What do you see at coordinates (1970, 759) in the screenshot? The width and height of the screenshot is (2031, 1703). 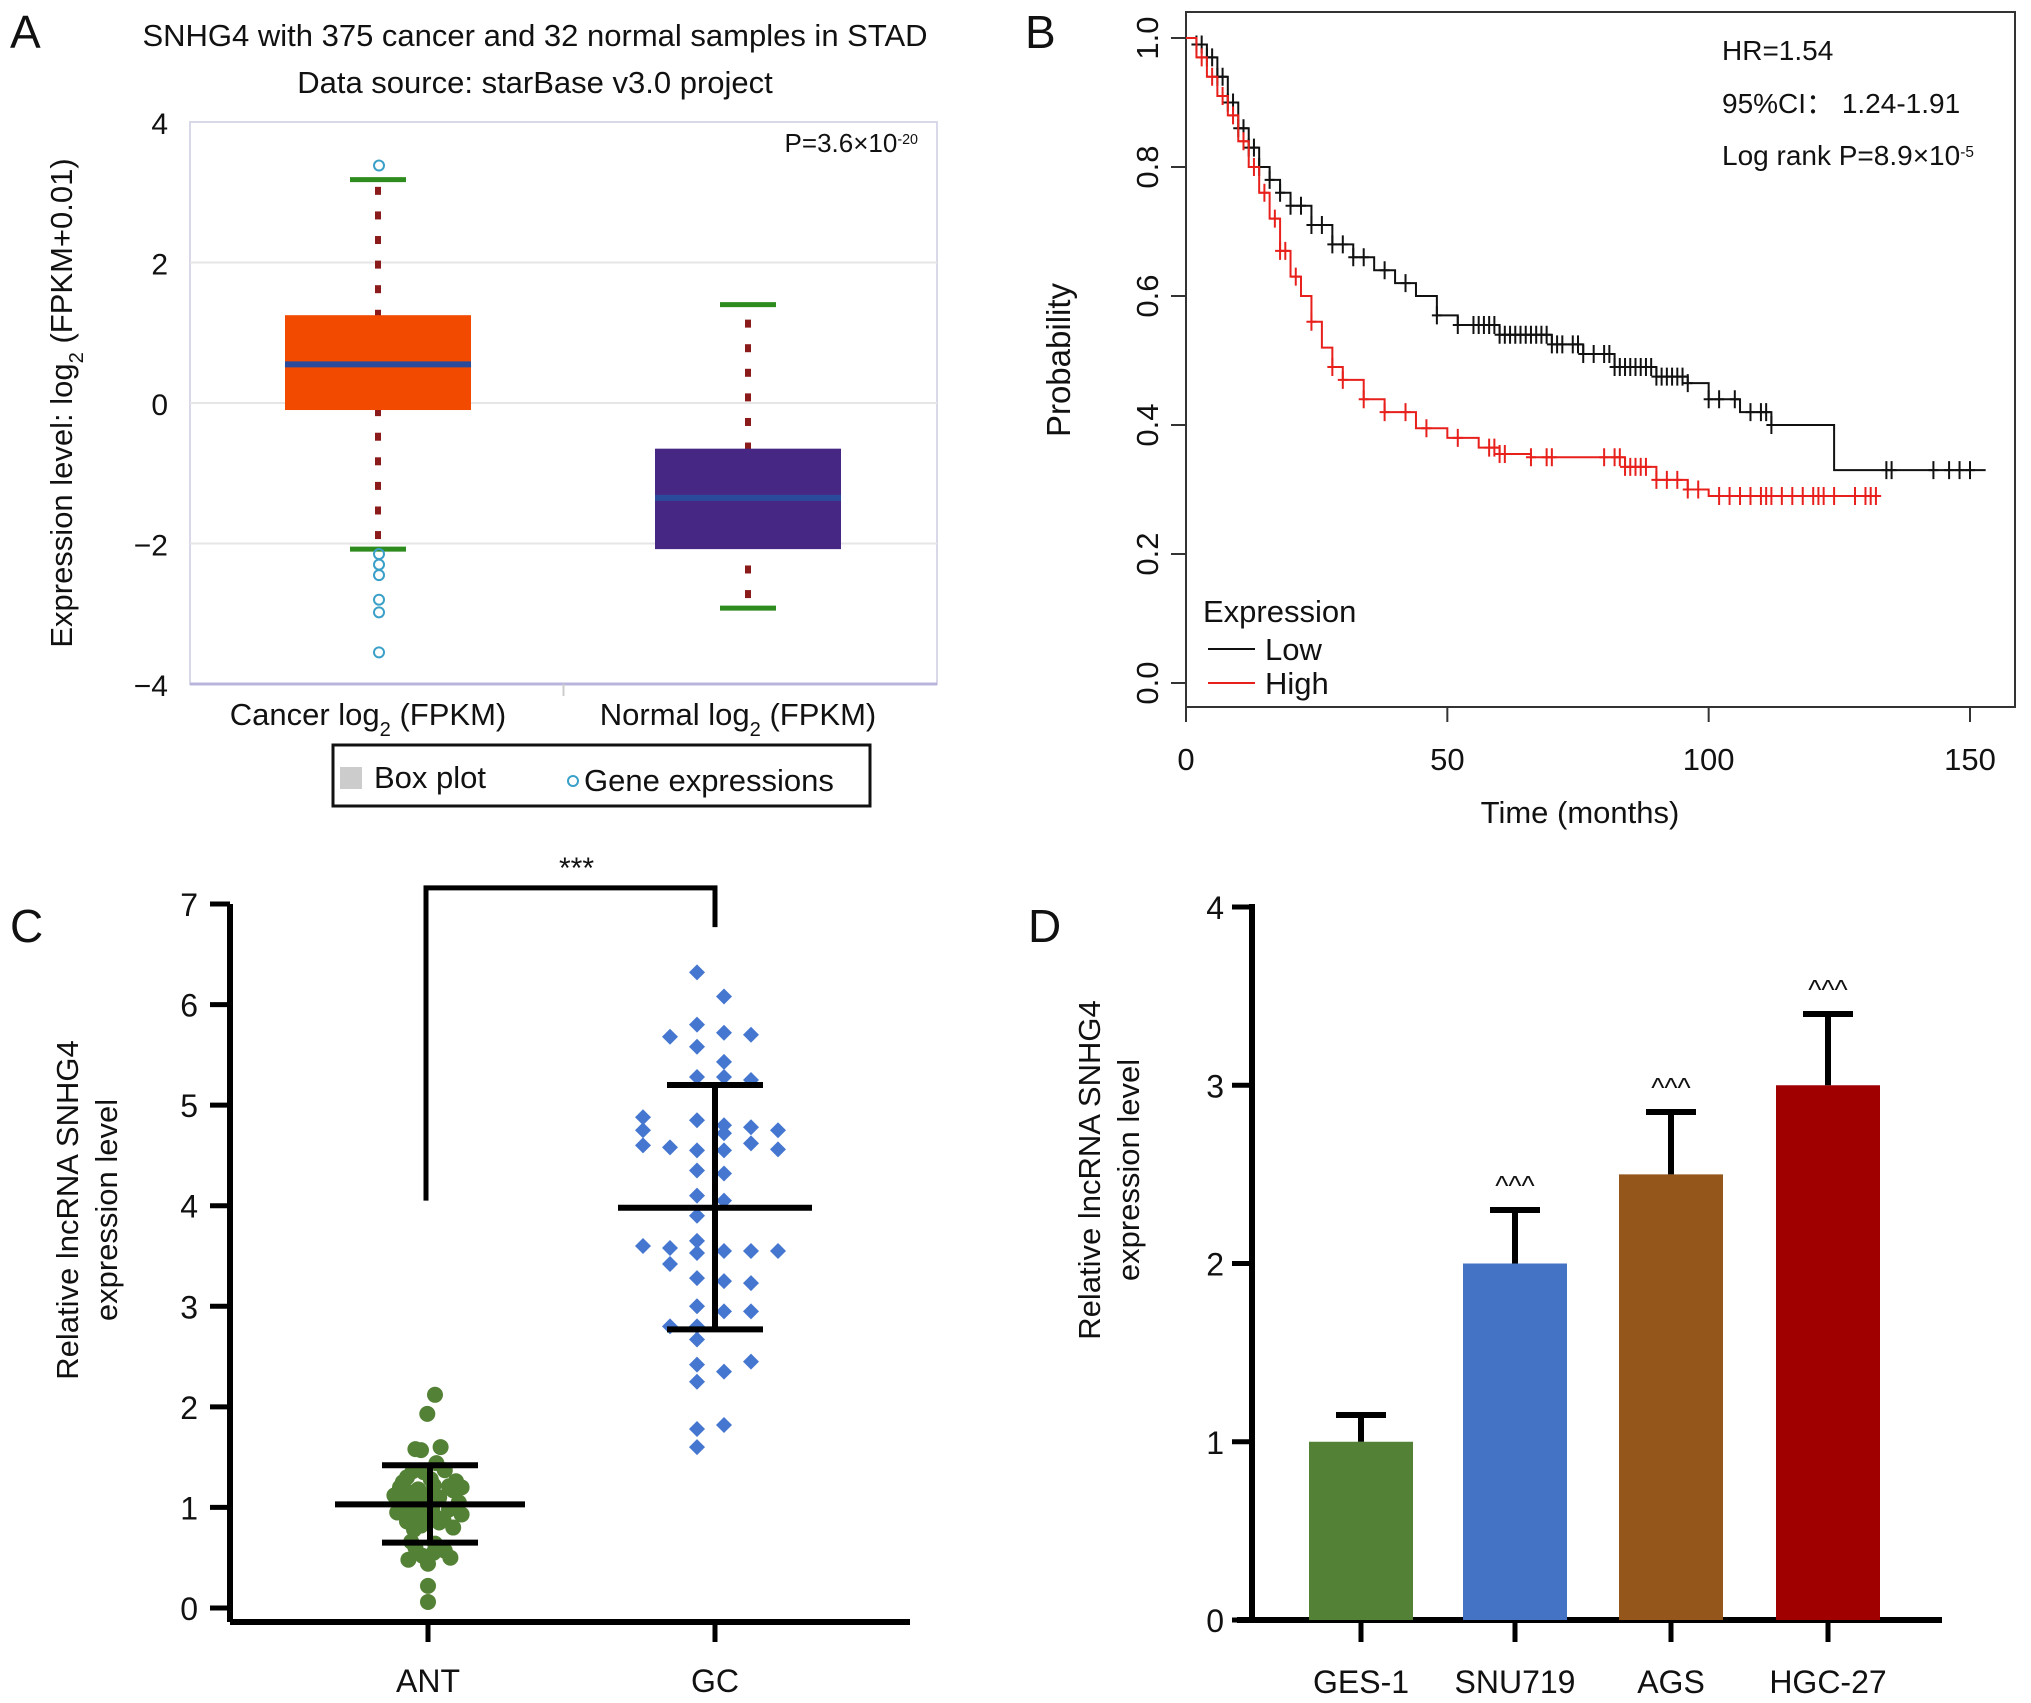 I see `x-tick-label: 150` at bounding box center [1970, 759].